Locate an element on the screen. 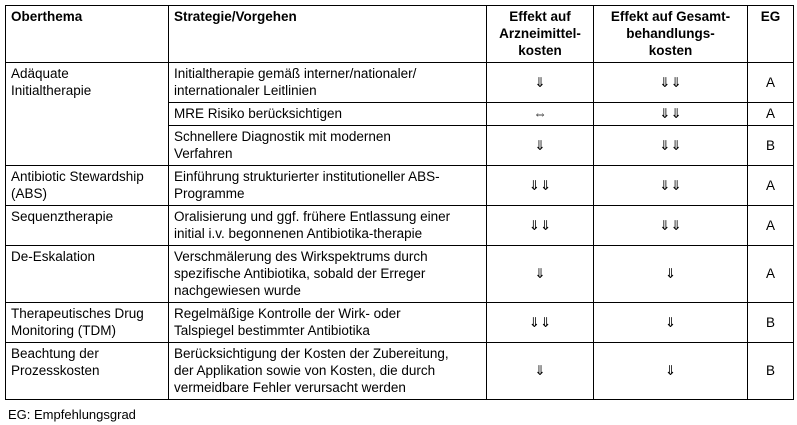 The height and width of the screenshot is (425, 797). cell-oberthema: Antibiotic Stewardship (ABS) is located at coordinates (87, 185).